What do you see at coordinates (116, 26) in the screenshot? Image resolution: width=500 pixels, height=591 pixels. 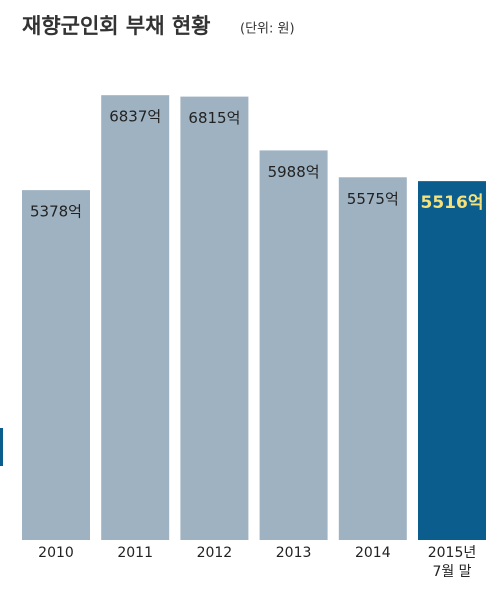 I see `chart-title: 재향군인회 부채 현황` at bounding box center [116, 26].